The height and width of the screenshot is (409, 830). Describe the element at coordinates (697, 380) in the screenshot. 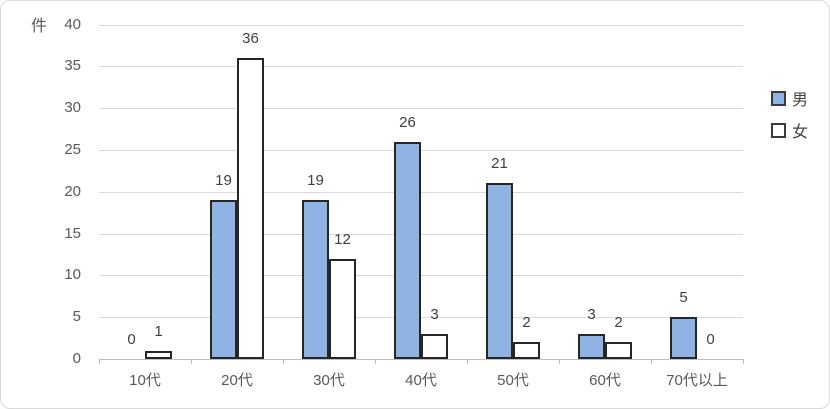

I see `x-axis-label: 70代以上` at that location.